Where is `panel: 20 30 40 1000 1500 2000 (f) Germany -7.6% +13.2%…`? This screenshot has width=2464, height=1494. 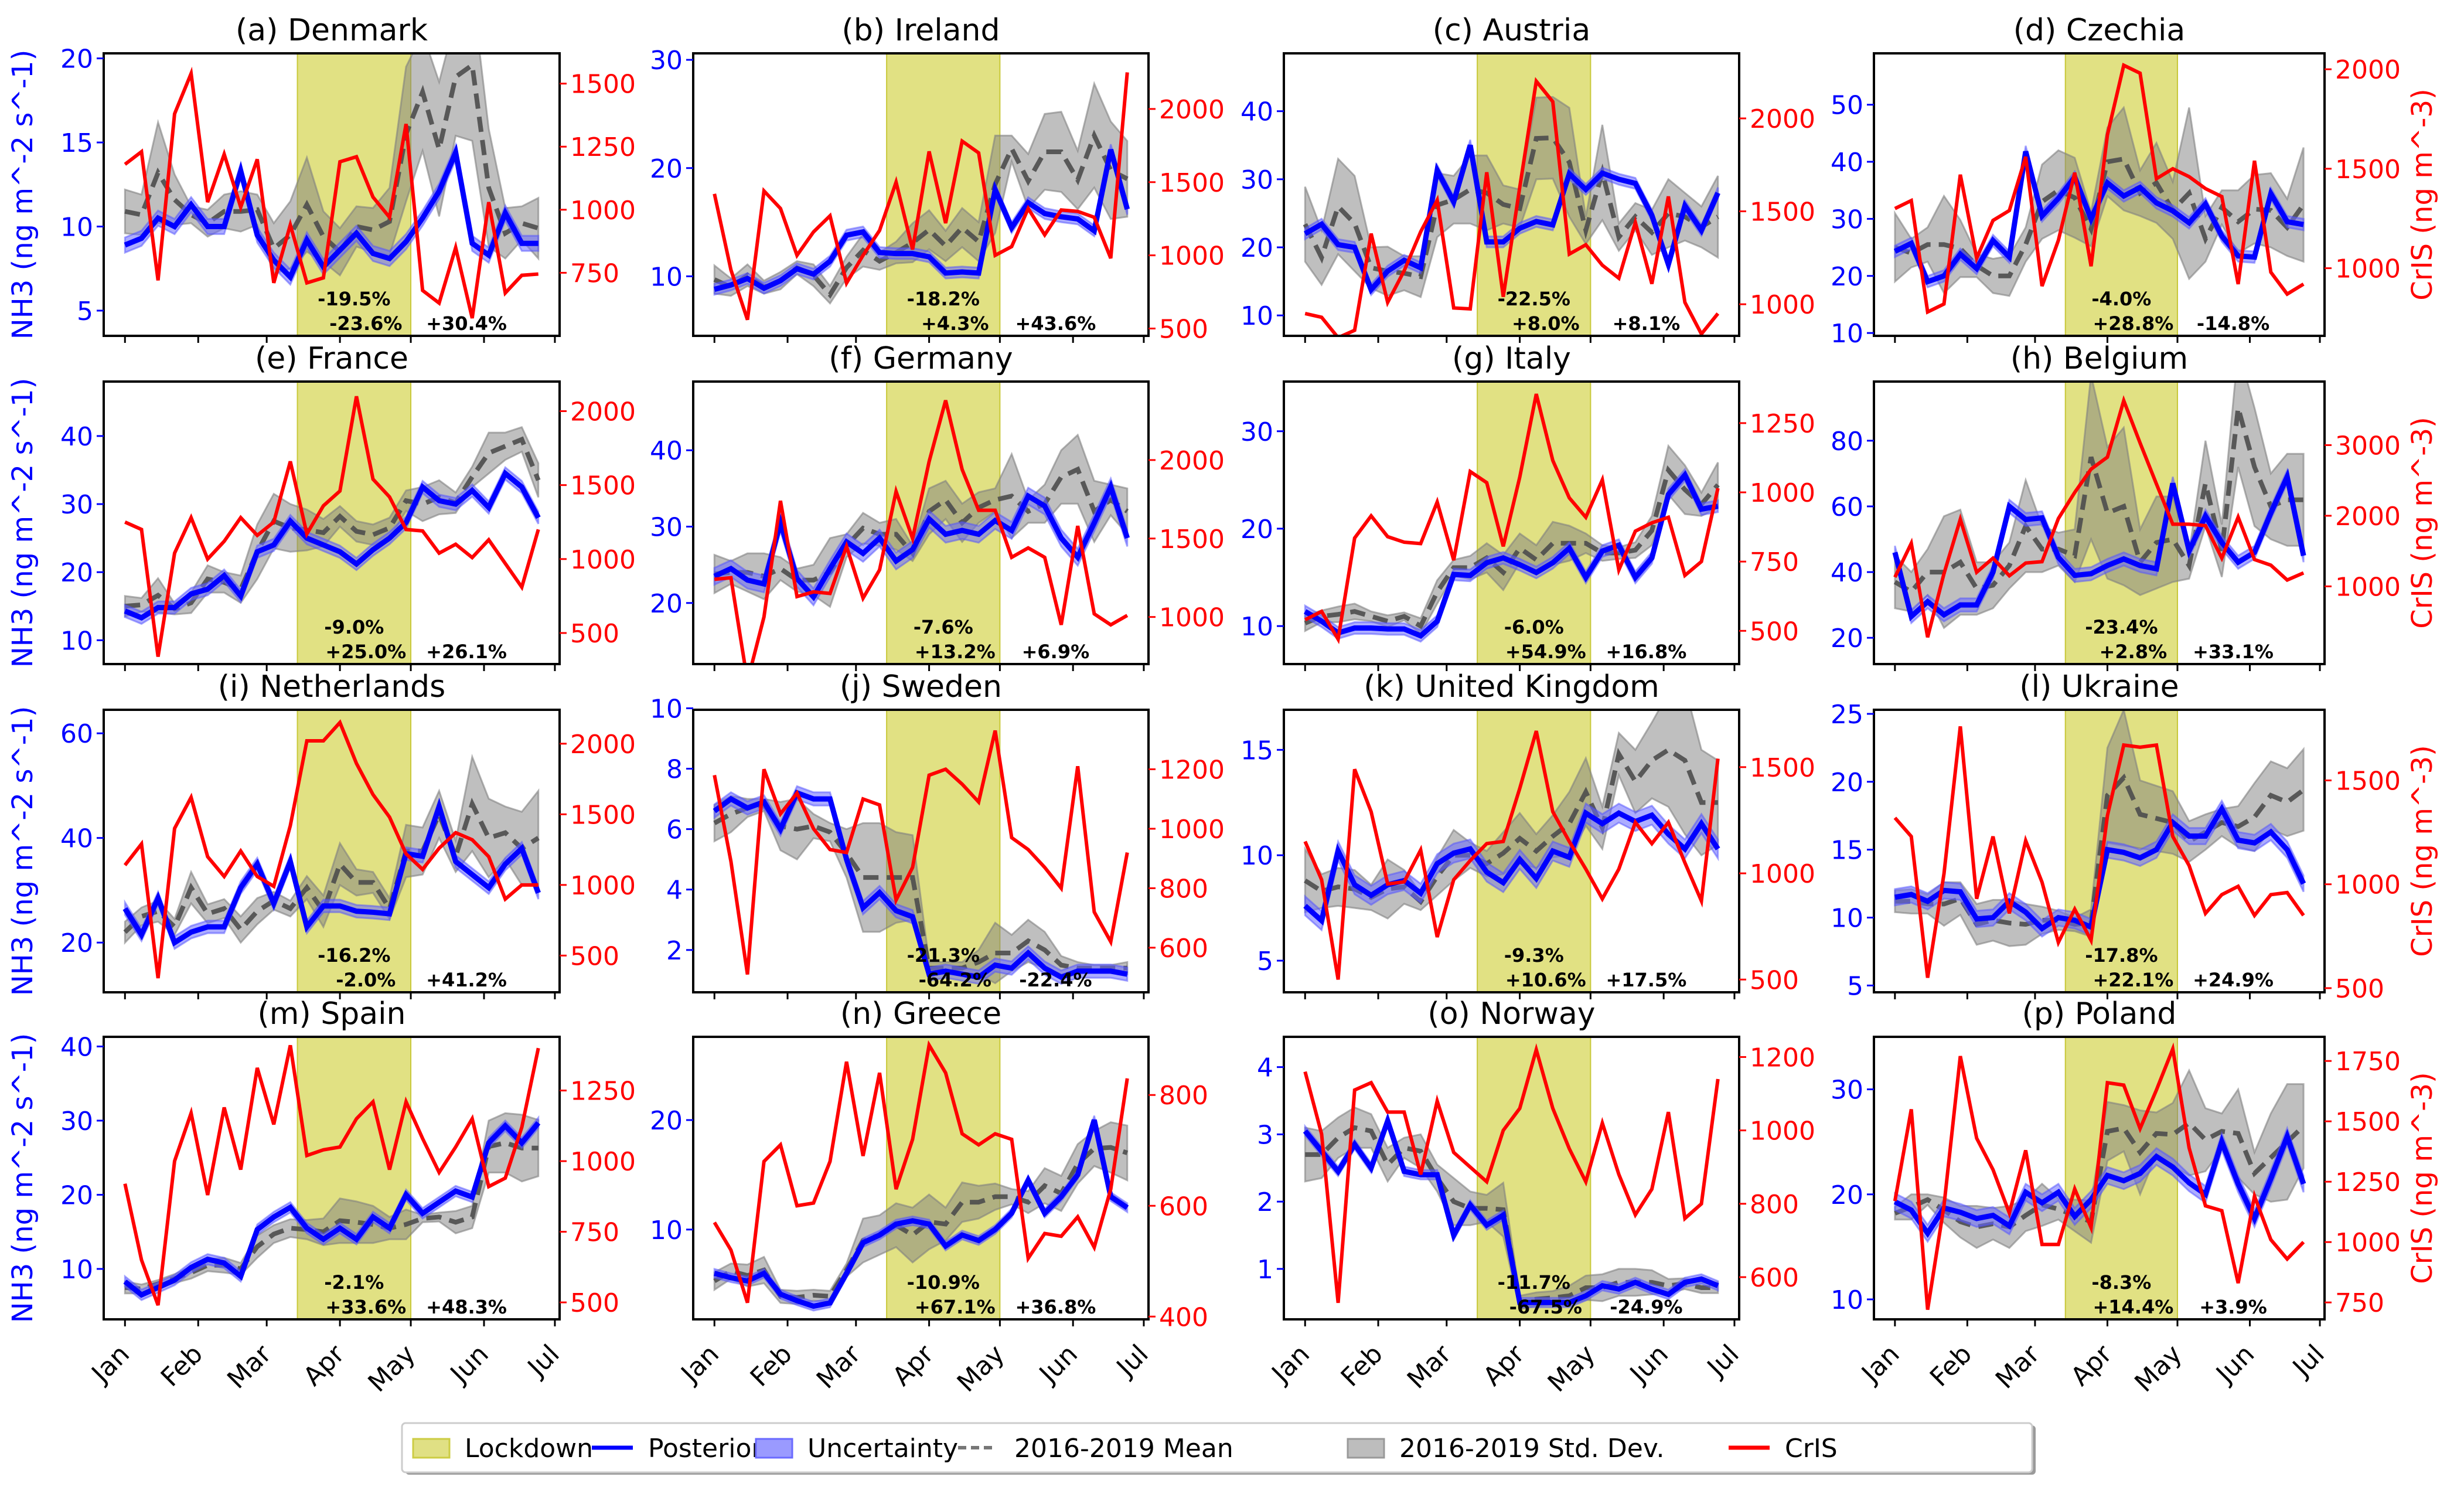 panel: 20 30 40 1000 1500 2000 (f) Germany -7.6% +13.2%… is located at coordinates (938, 506).